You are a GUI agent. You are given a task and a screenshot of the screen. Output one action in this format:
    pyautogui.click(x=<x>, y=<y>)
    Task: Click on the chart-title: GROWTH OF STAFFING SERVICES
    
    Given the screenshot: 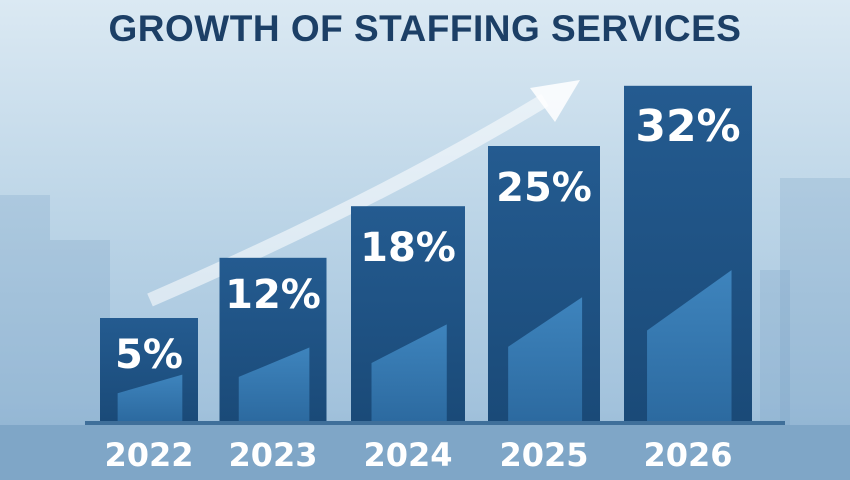 What is the action you would take?
    pyautogui.click(x=425, y=28)
    